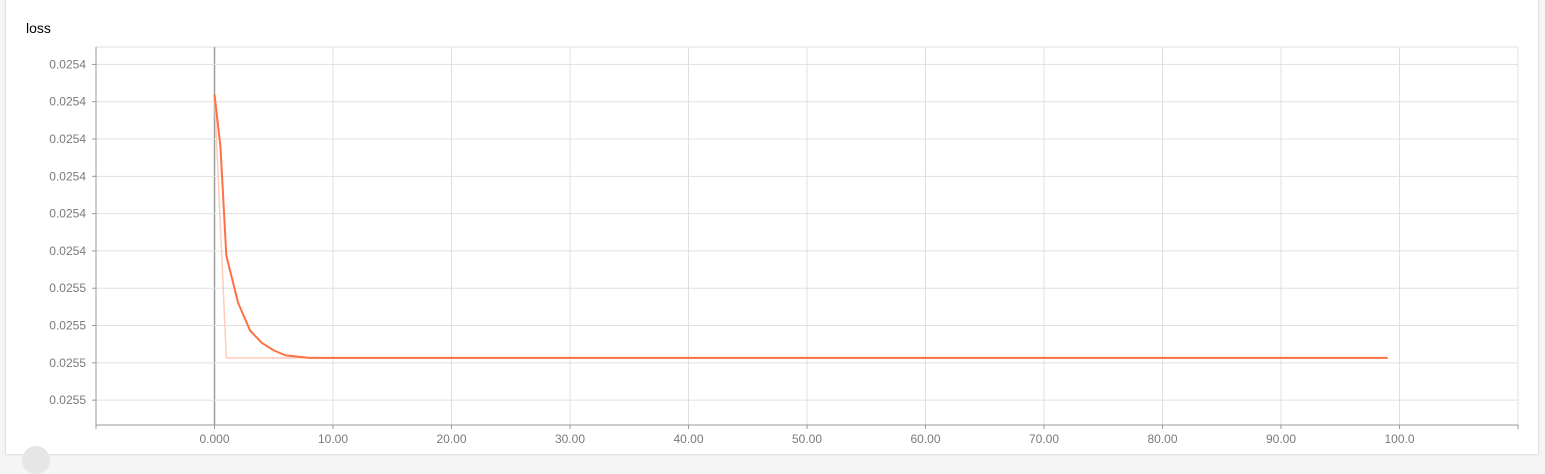  I want to click on expand-button, so click(36, 460).